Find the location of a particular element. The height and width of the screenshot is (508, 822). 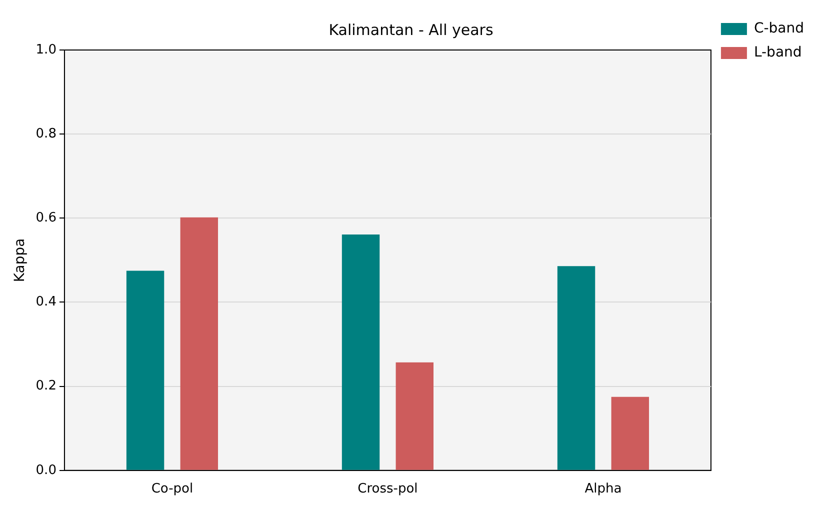

y-tick-label: 0.6 is located at coordinates (46, 218).